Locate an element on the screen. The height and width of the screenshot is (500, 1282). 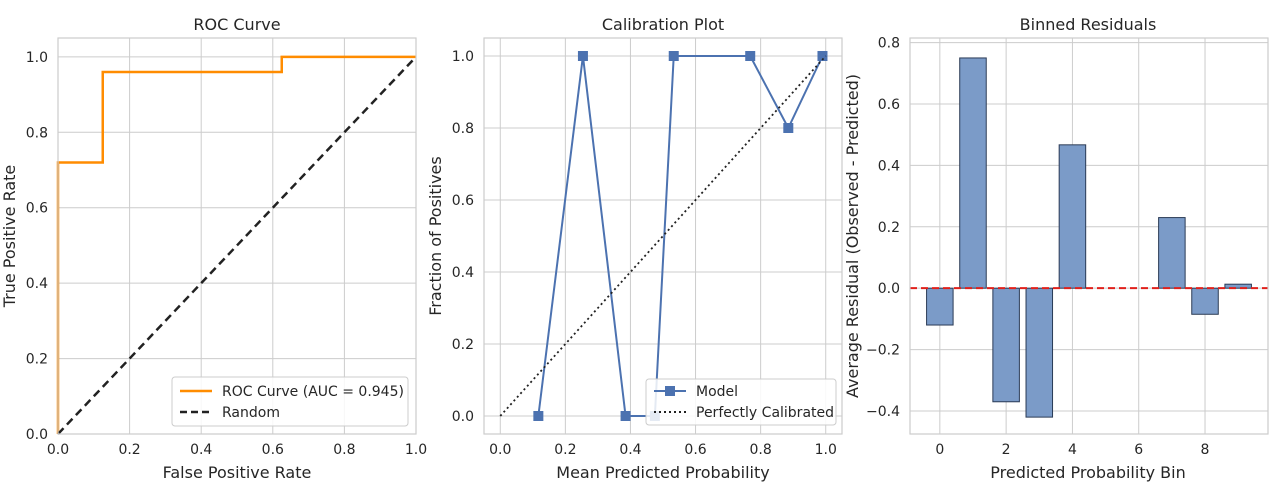
roc-y-tick-label: 0.8 is located at coordinates (37, 133).